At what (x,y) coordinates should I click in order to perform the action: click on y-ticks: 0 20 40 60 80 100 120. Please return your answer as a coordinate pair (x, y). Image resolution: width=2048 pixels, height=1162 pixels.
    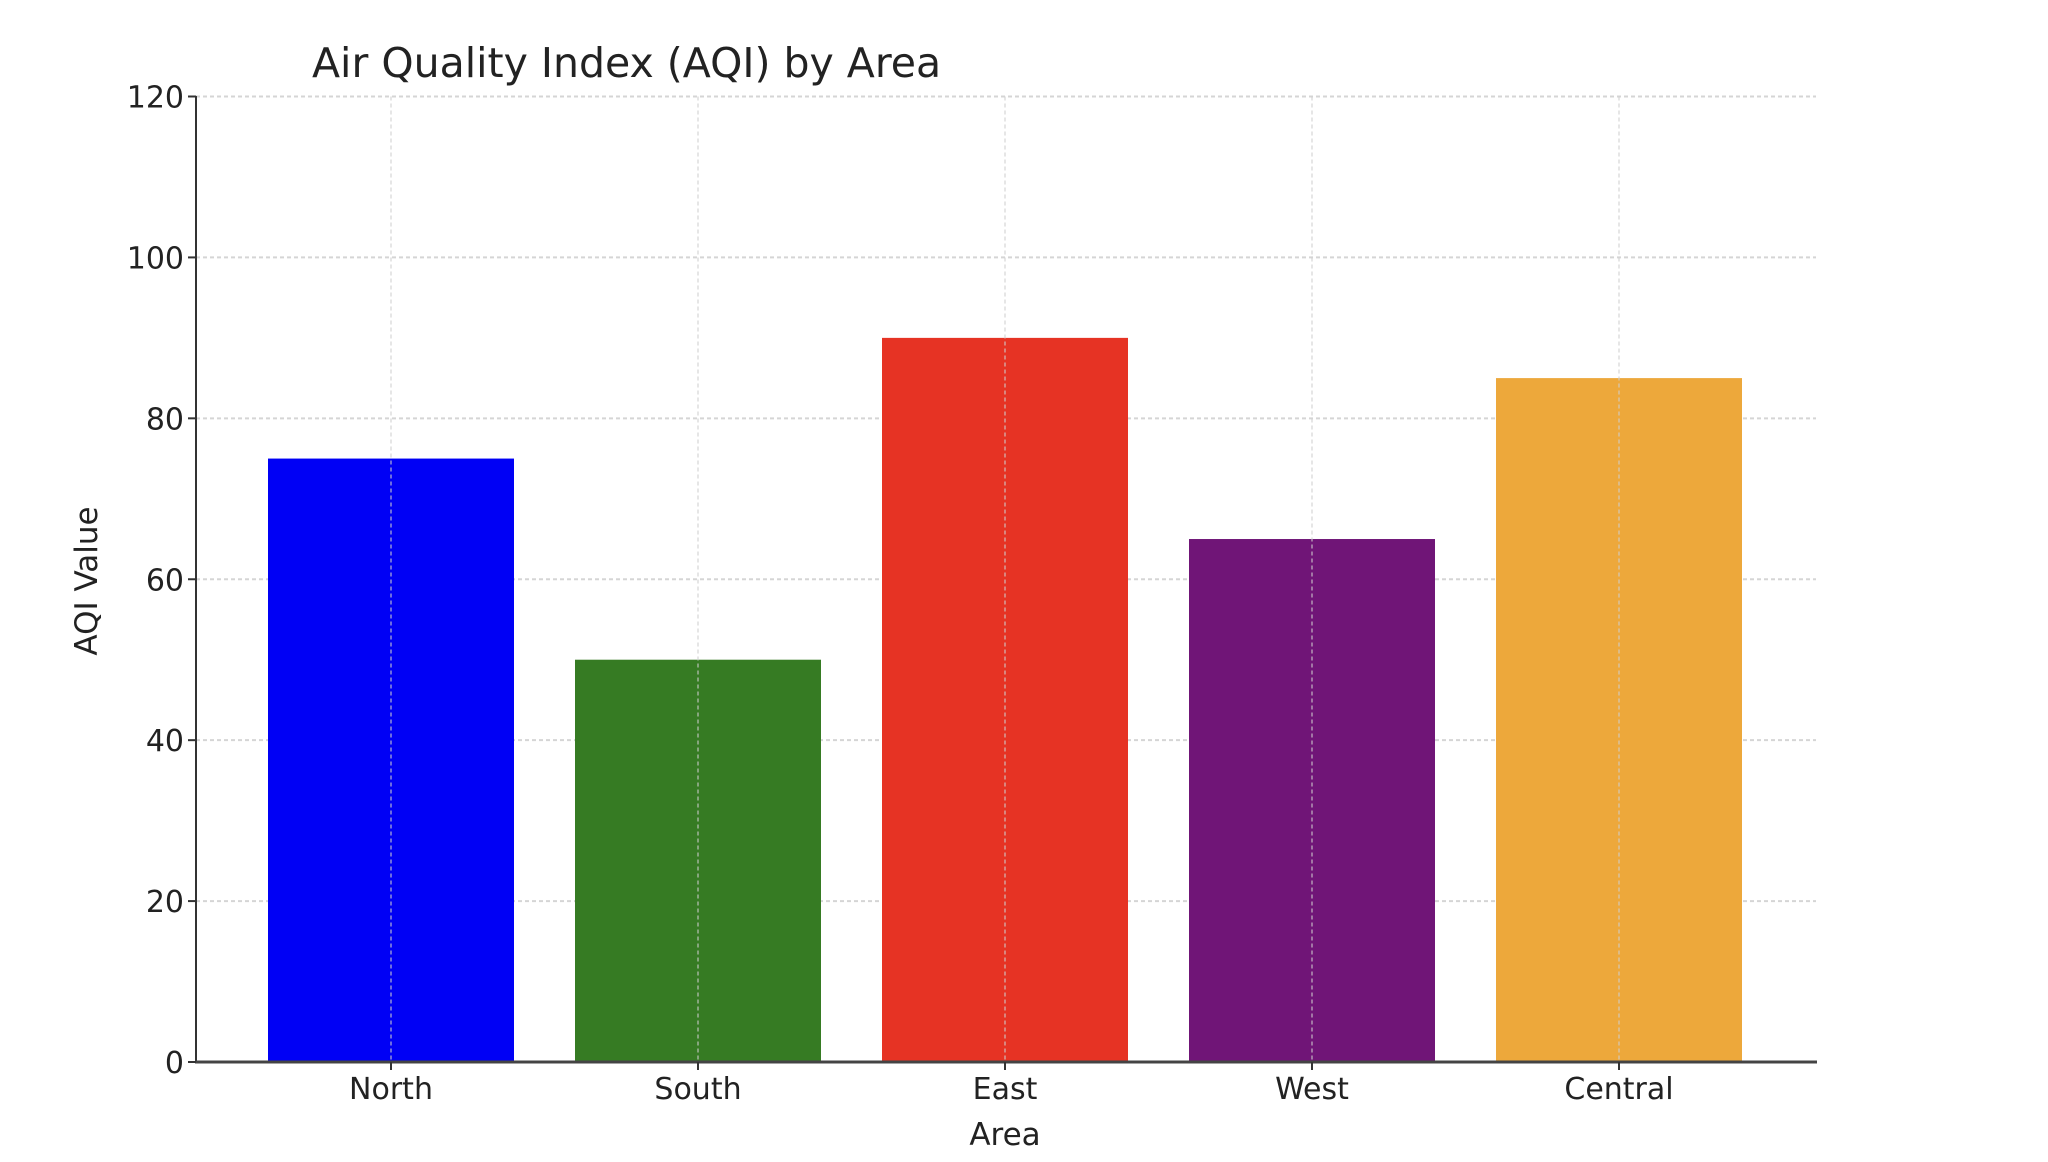
    Looking at the image, I should click on (161, 581).